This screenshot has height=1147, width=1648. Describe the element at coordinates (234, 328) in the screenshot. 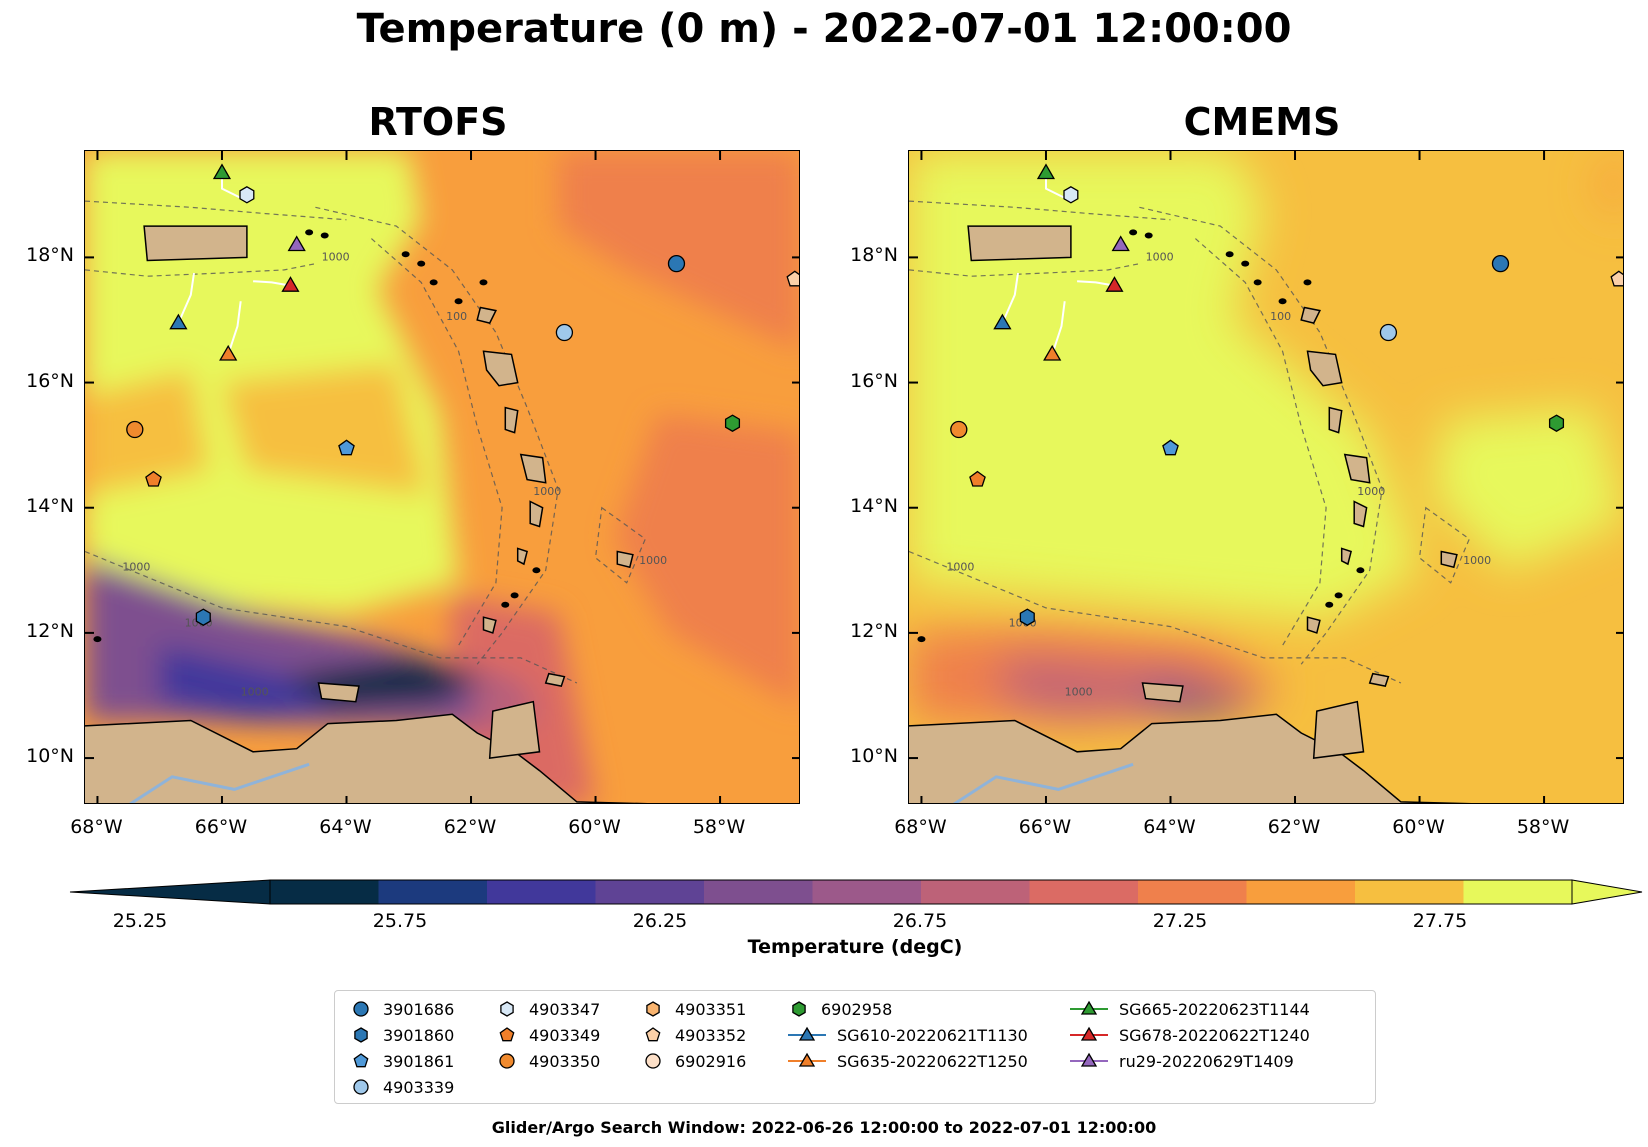

I see `glider-track-sg635` at that location.